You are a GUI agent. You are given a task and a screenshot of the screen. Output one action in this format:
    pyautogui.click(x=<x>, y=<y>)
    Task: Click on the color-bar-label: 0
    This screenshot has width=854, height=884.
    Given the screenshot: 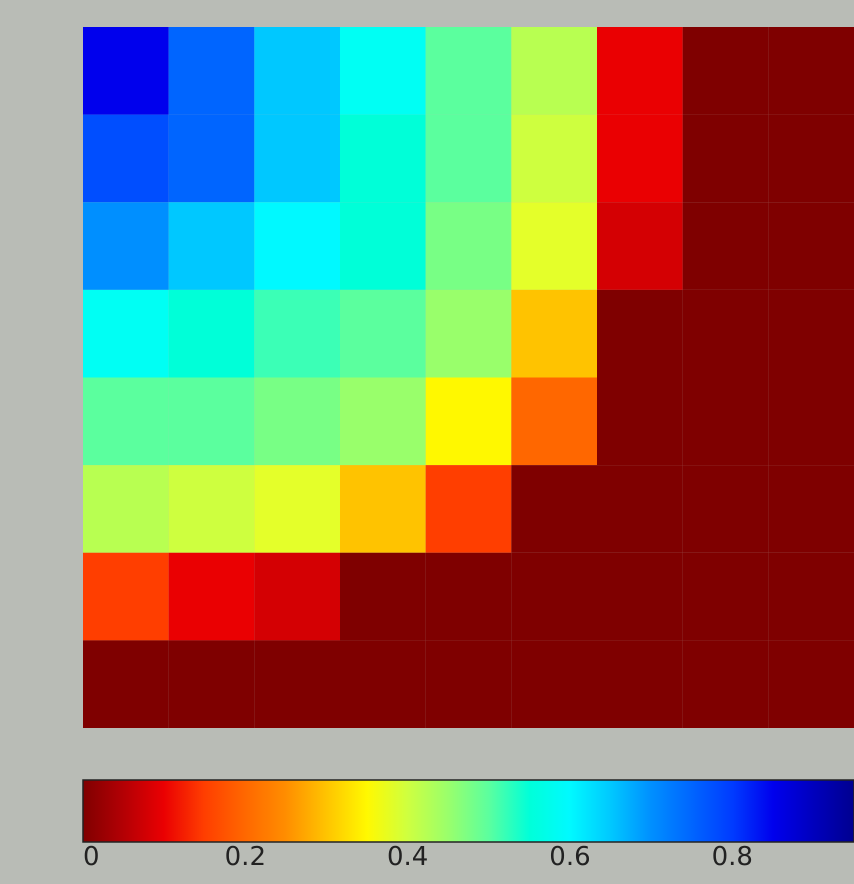 What is the action you would take?
    pyautogui.click(x=91, y=857)
    